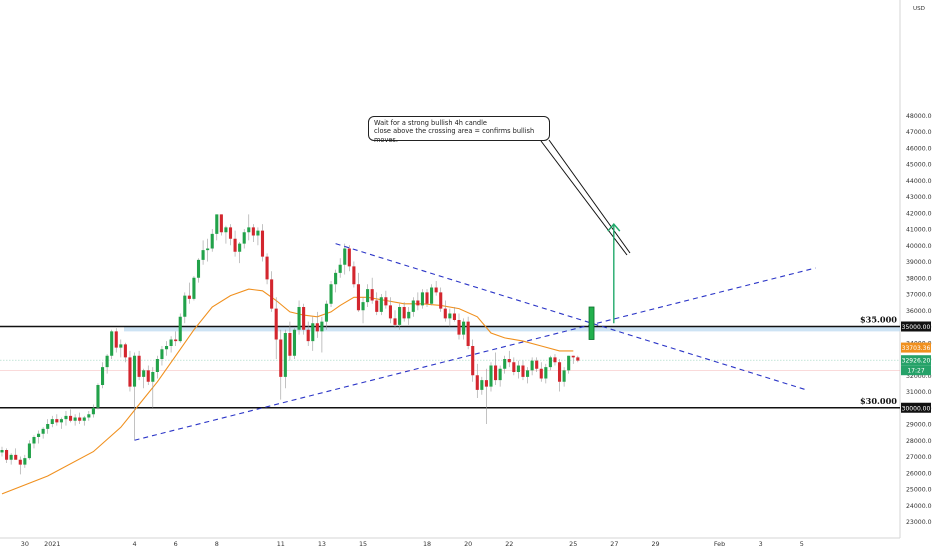 This screenshot has height=550, width=932. What do you see at coordinates (573, 544) in the screenshot?
I see `x-tick-label: 25` at bounding box center [573, 544].